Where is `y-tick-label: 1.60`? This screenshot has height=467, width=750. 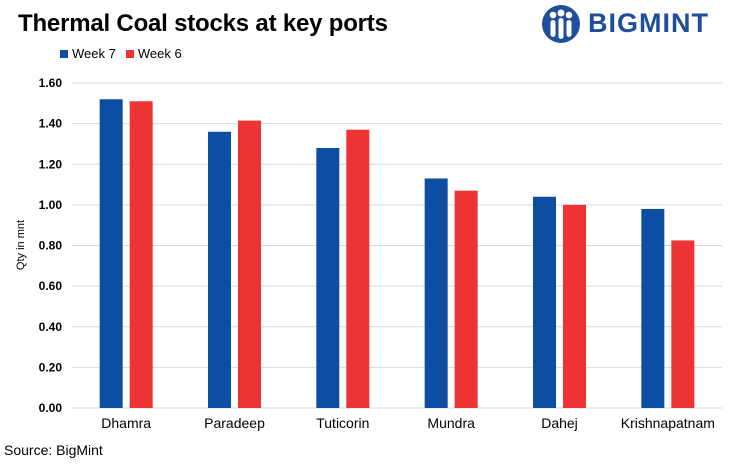 y-tick-label: 1.60 is located at coordinates (51, 83).